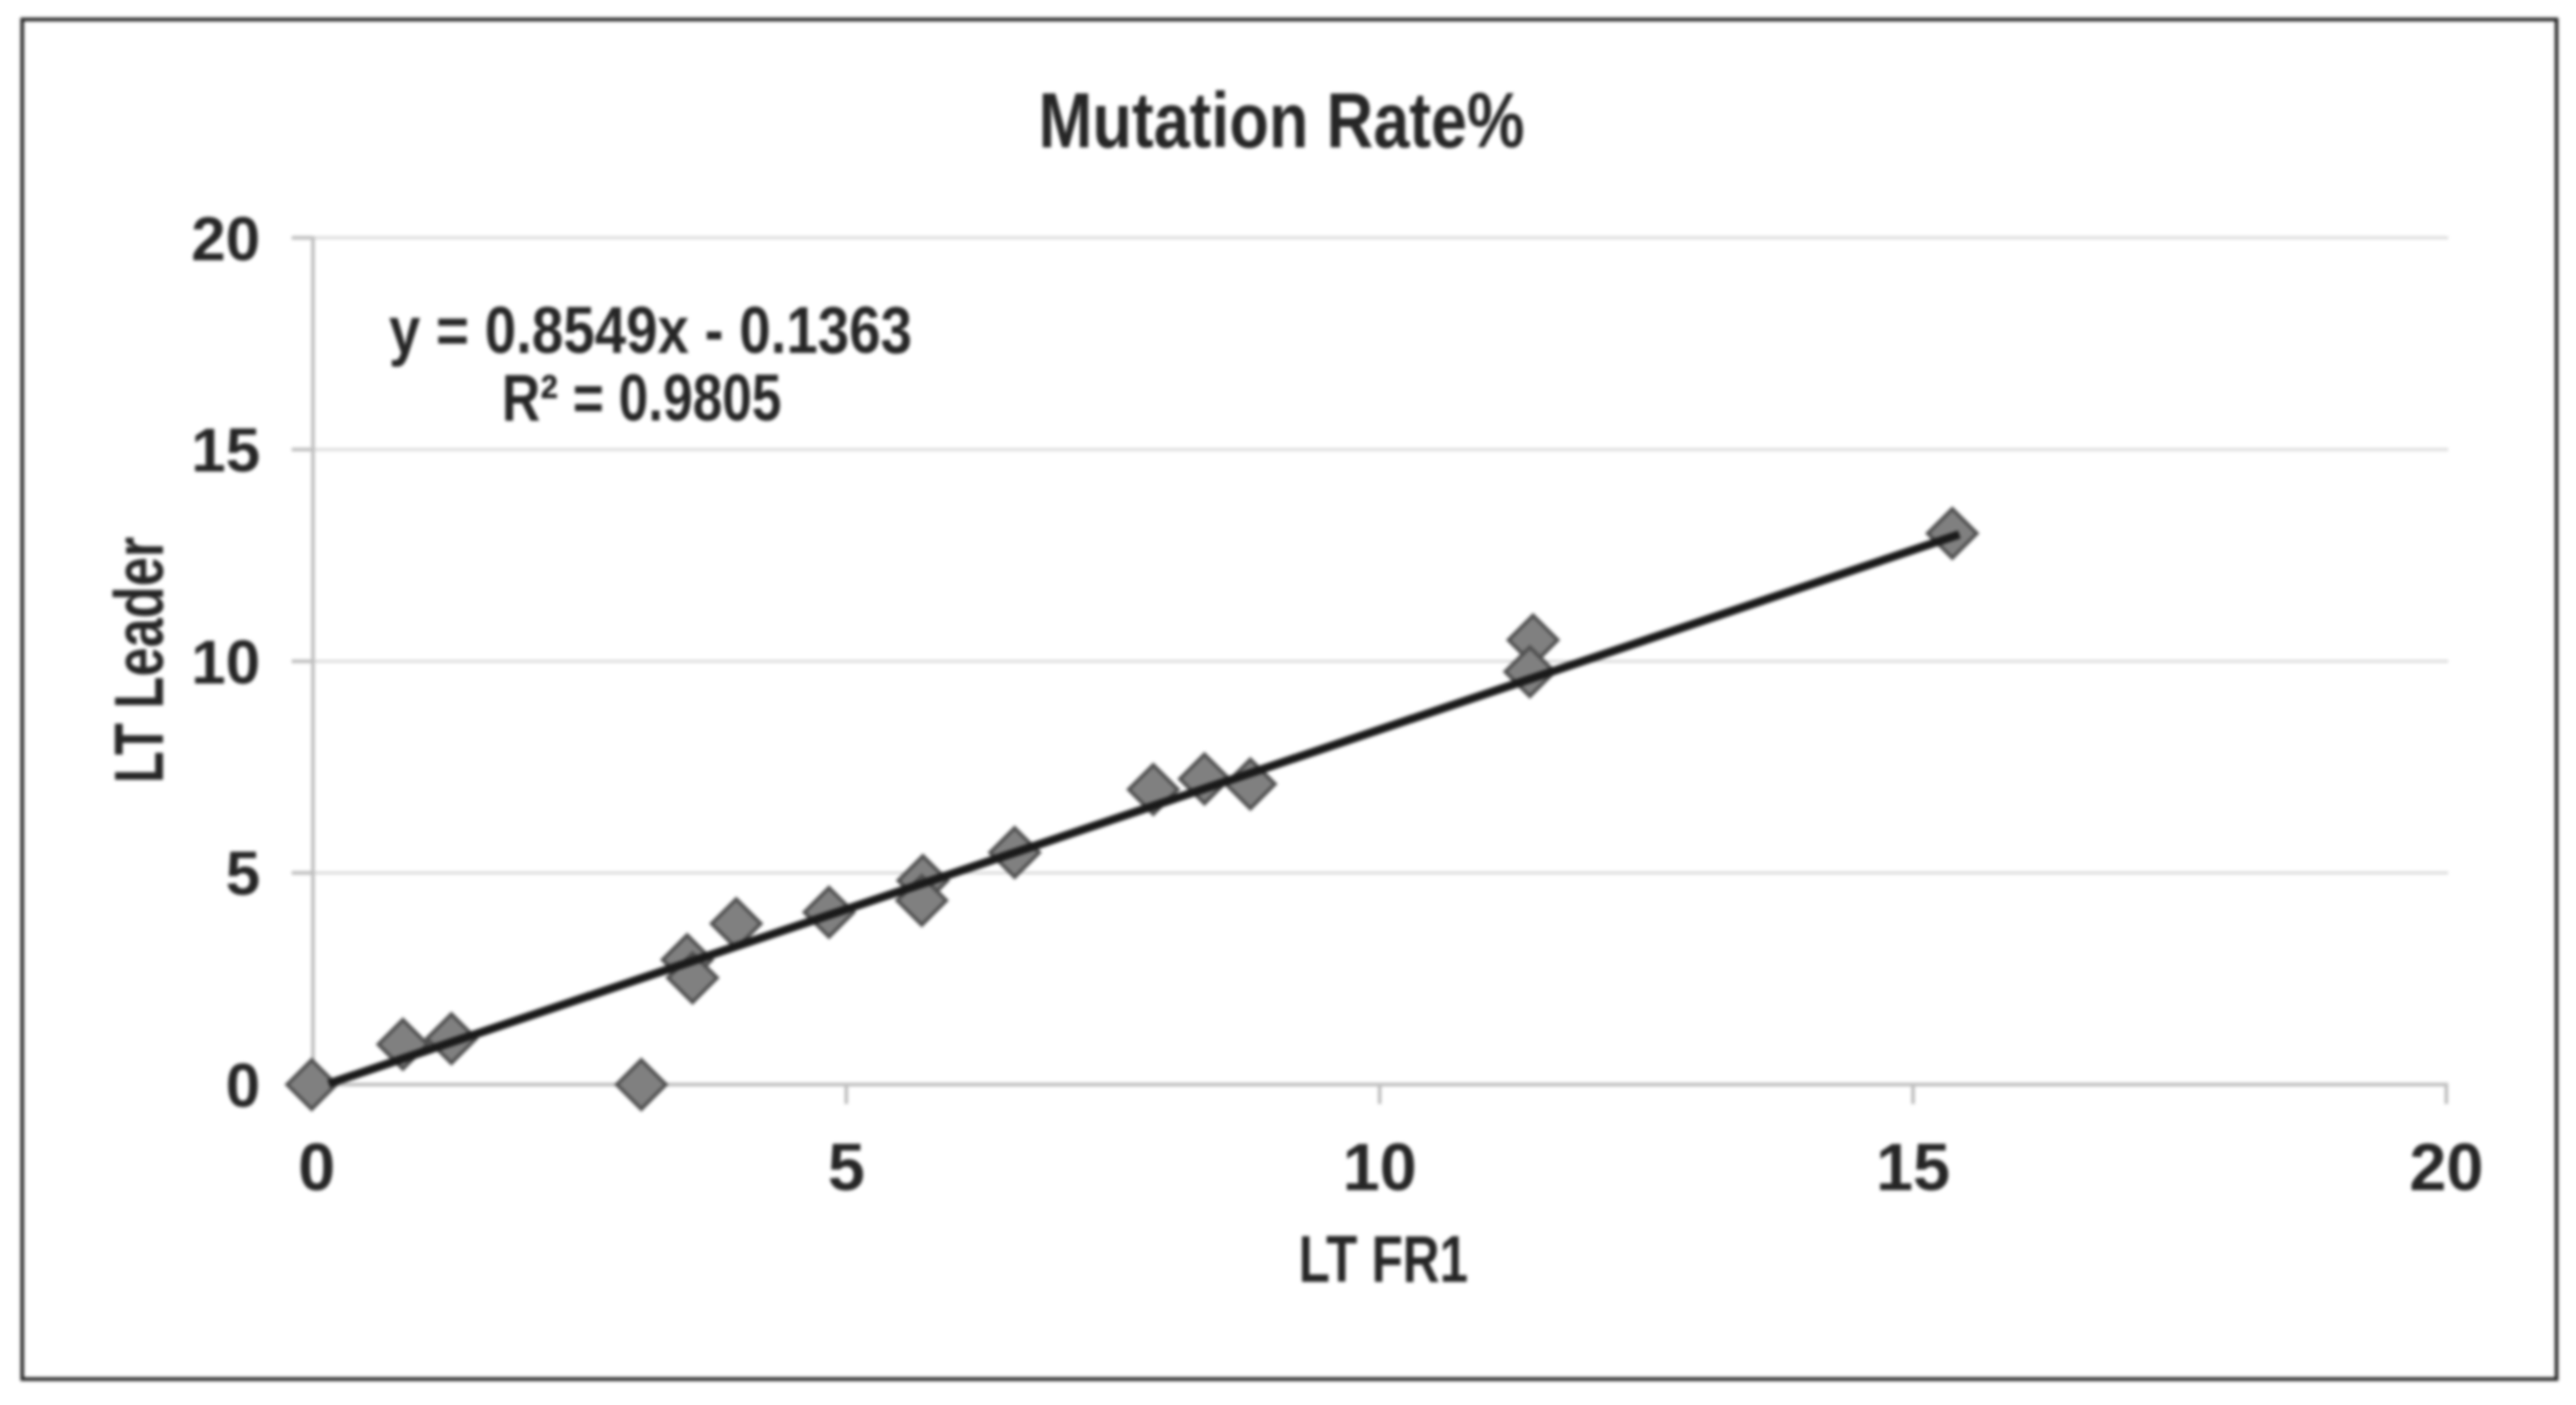 The width and height of the screenshot is (2576, 1405). What do you see at coordinates (139, 660) in the screenshot?
I see `svg-text: LT Leader` at bounding box center [139, 660].